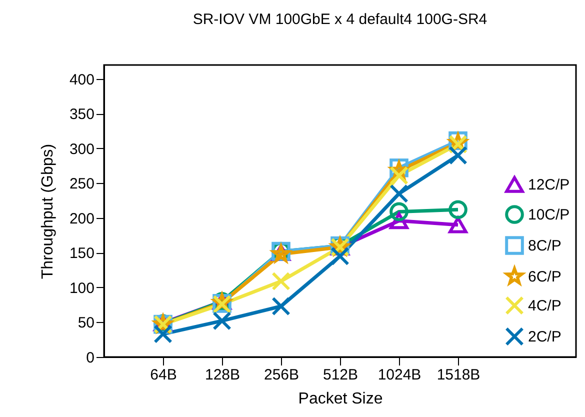 This screenshot has height=417, width=585. Describe the element at coordinates (81, 219) in the screenshot. I see `y-tick-label: 200` at that location.